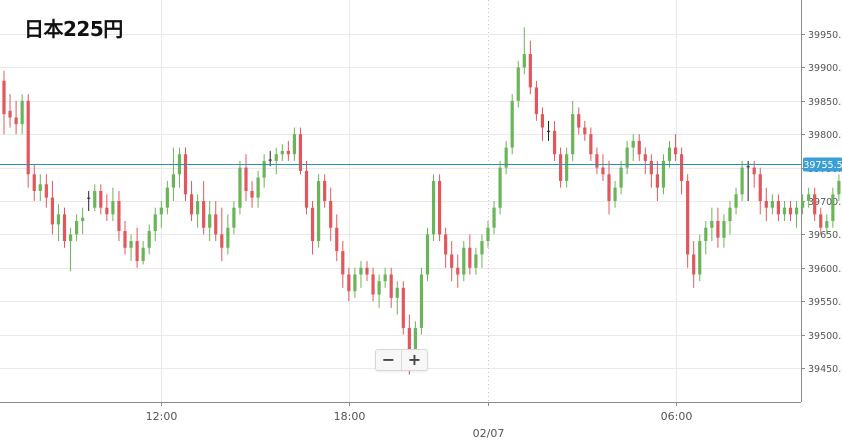  I want to click on current-price-tag, so click(822, 164).